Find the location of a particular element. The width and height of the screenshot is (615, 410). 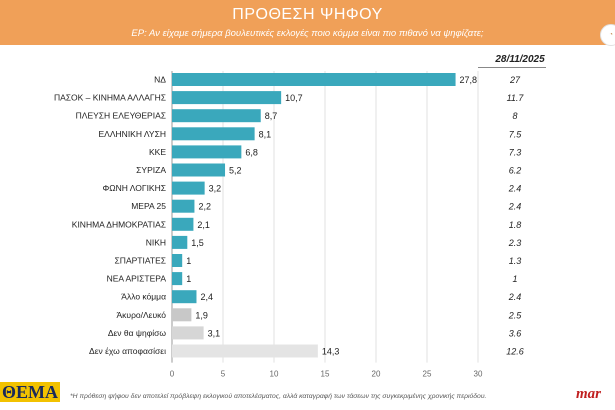

data-label: 5,2 is located at coordinates (235, 171).